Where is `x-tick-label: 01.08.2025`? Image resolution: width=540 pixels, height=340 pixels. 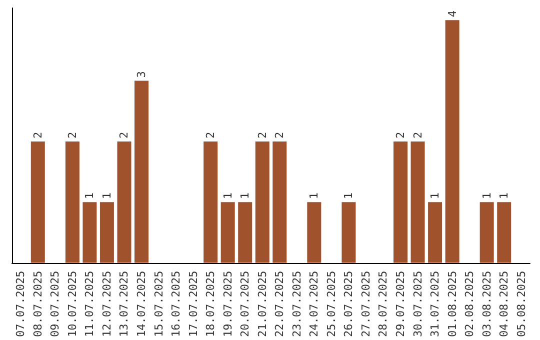
x-tick-label: 01.08.2025 is located at coordinates (452, 304).